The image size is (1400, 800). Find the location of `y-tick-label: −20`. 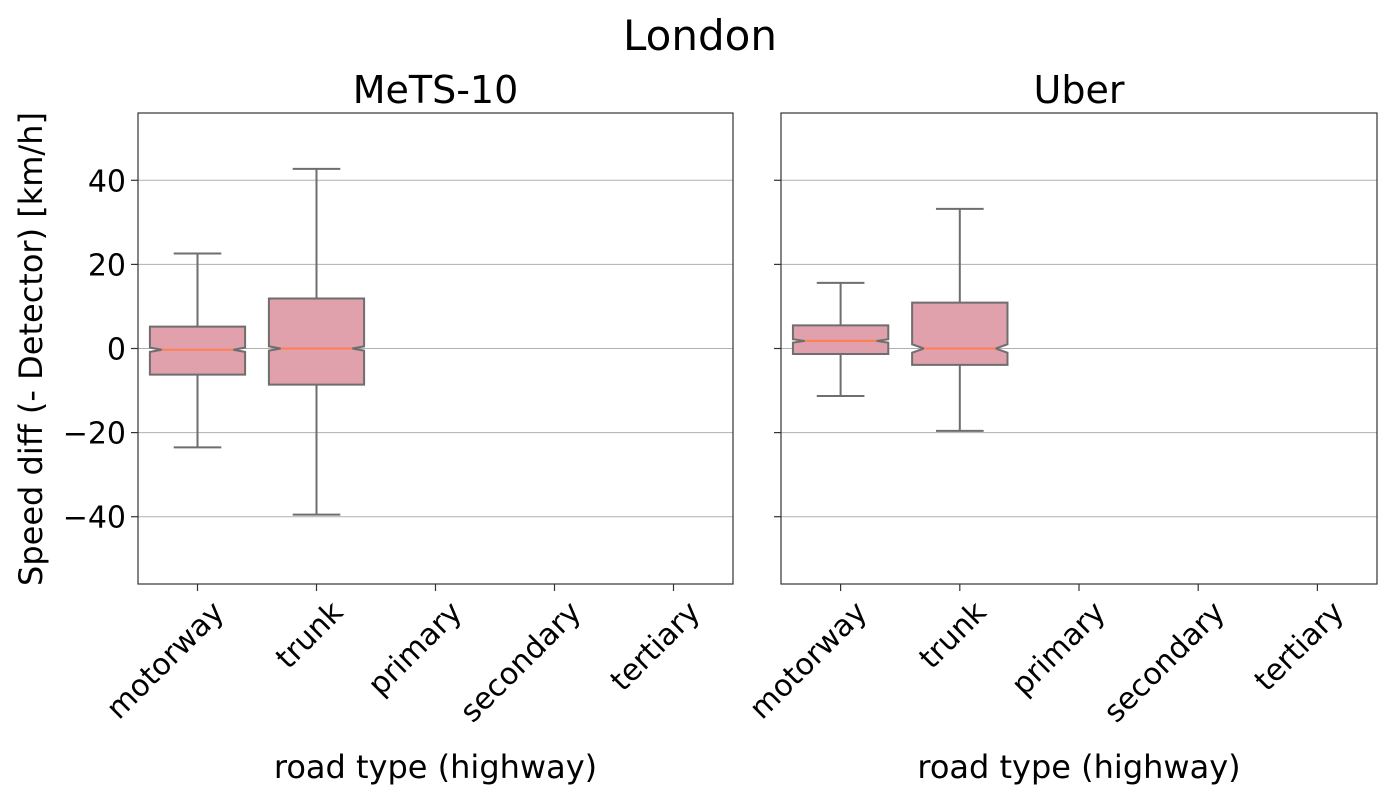

y-tick-label: −20 is located at coordinates (94, 434).